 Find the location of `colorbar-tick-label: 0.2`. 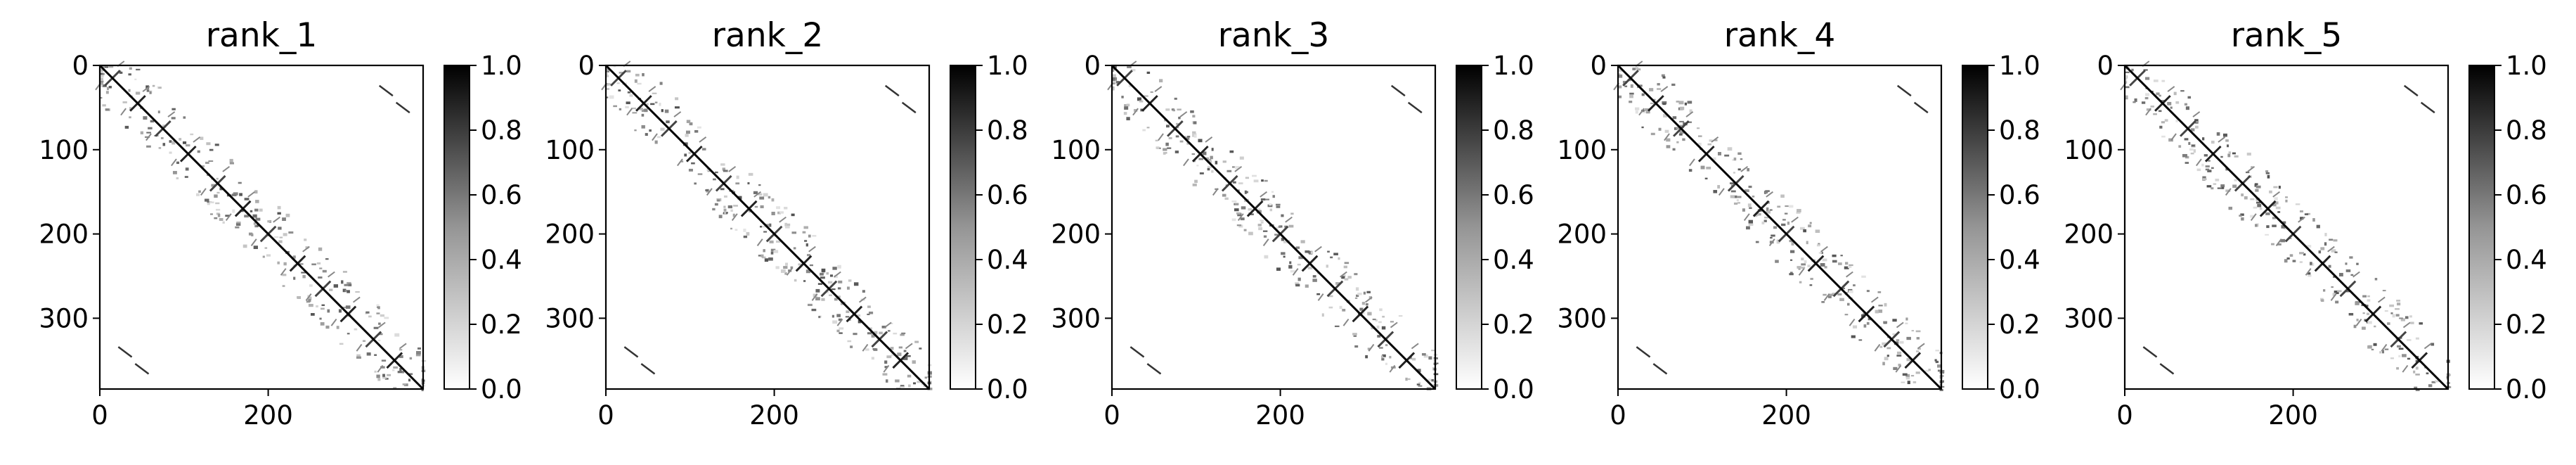

colorbar-tick-label: 0.2 is located at coordinates (1008, 325).